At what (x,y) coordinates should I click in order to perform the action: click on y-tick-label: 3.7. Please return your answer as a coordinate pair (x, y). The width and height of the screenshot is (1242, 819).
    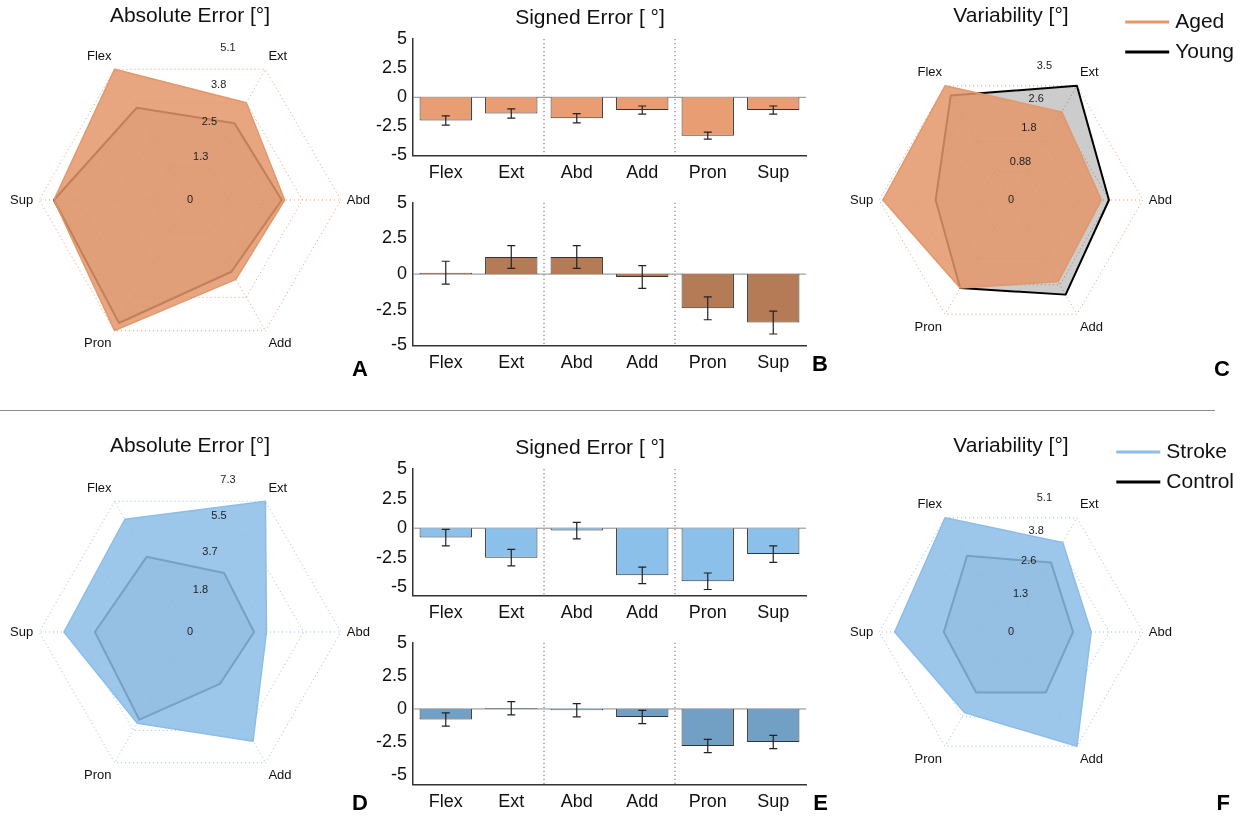
    Looking at the image, I should click on (210, 551).